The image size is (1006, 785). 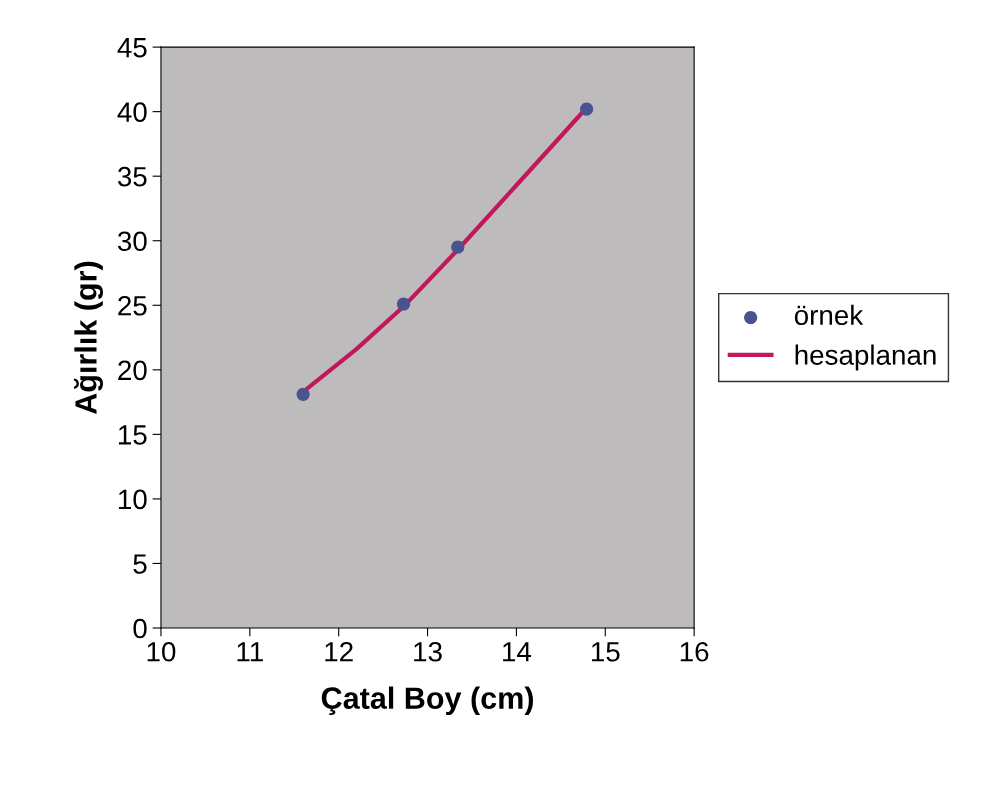 I want to click on y-tick-label: 25, so click(x=132, y=305).